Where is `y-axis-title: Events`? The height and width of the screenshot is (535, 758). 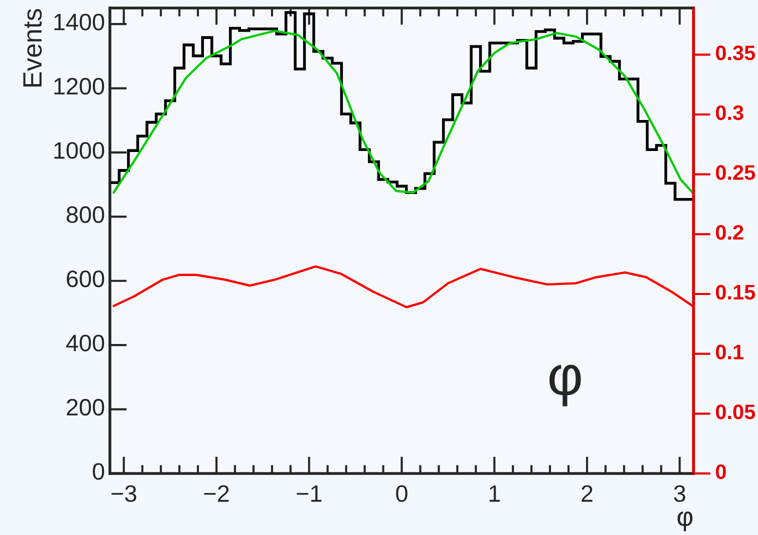
y-axis-title: Events is located at coordinates (32, 47).